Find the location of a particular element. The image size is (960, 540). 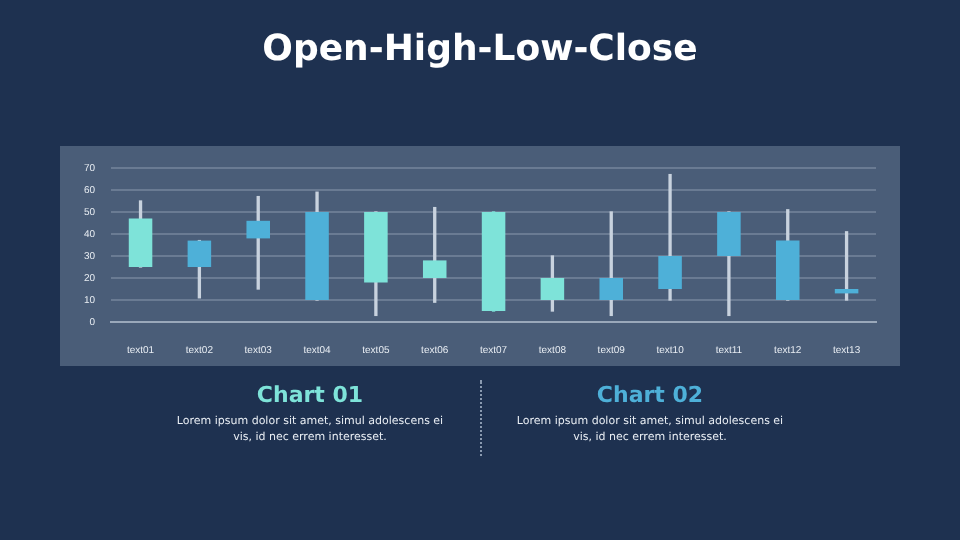

caption: Chart 02 is located at coordinates (650, 395).